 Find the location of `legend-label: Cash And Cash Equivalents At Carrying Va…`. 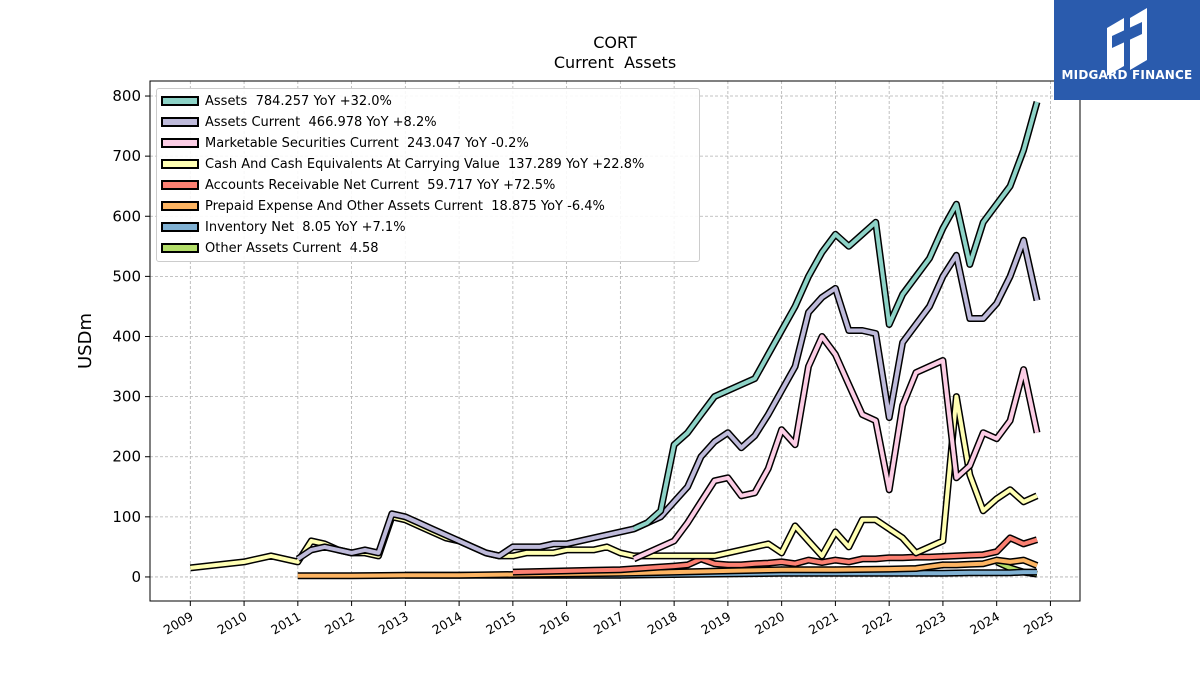

legend-label: Cash And Cash Equivalents At Carrying Va… is located at coordinates (425, 164).